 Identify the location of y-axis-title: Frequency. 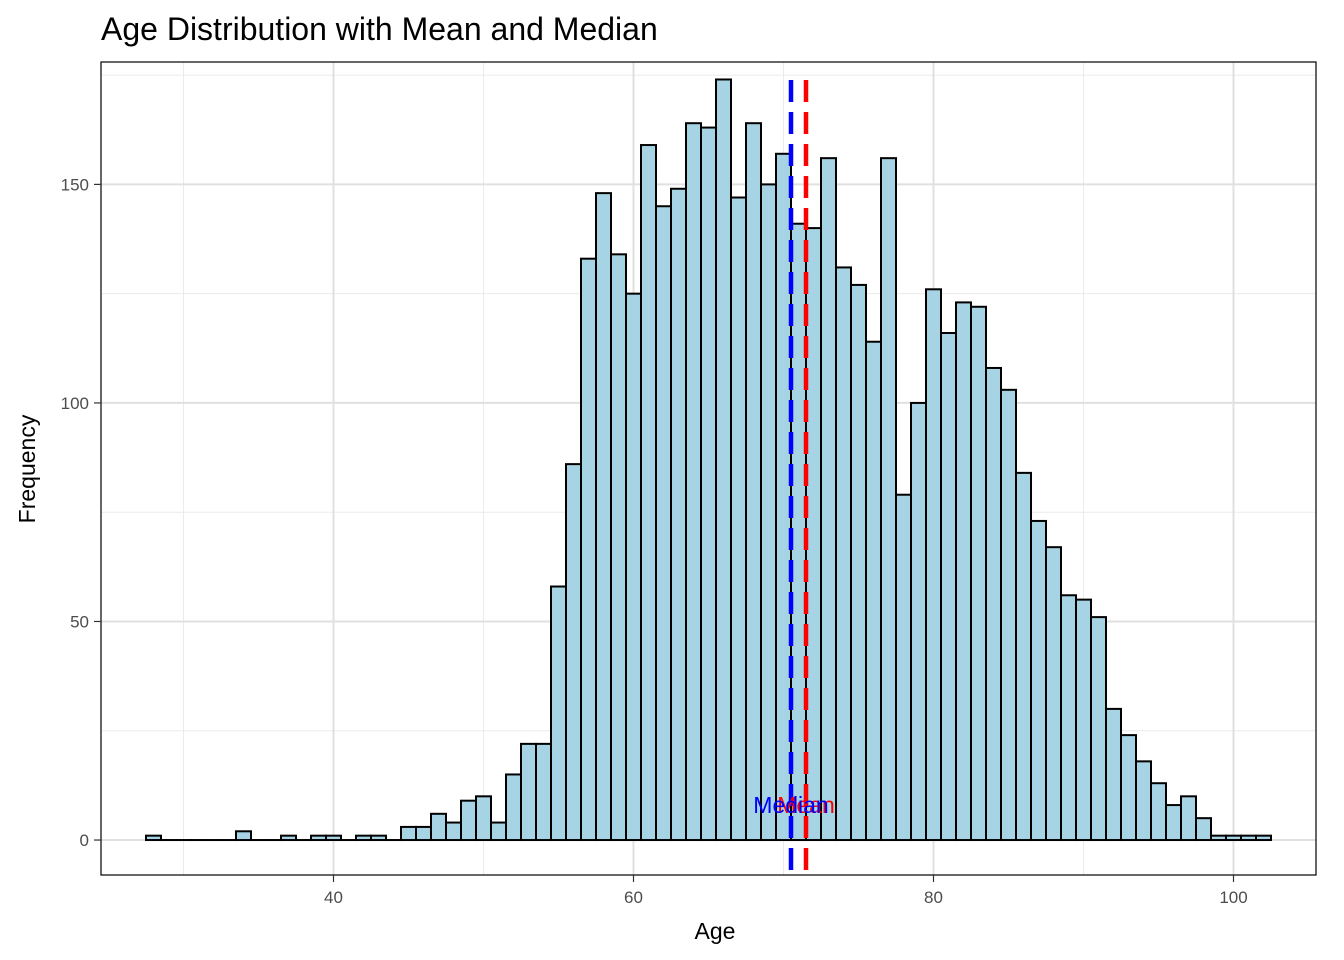
(27, 468).